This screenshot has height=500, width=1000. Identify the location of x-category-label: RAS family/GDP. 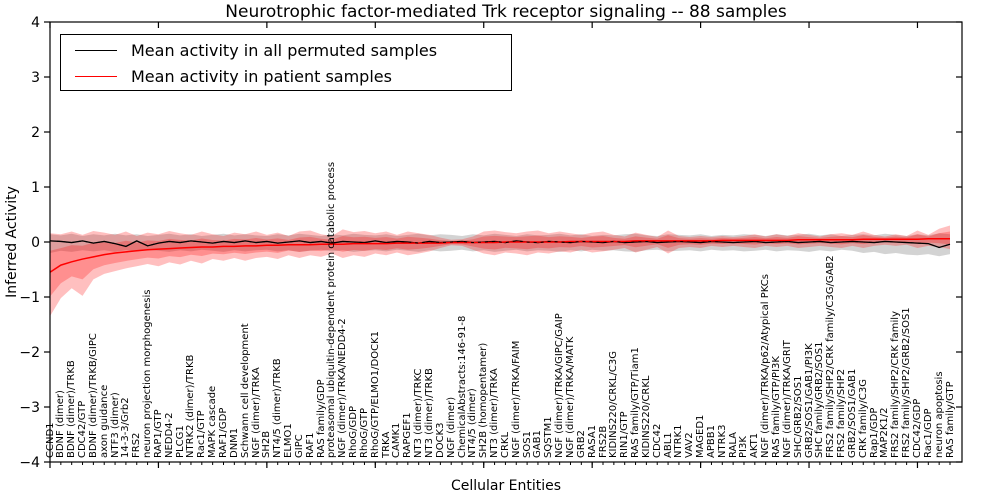
(321, 418).